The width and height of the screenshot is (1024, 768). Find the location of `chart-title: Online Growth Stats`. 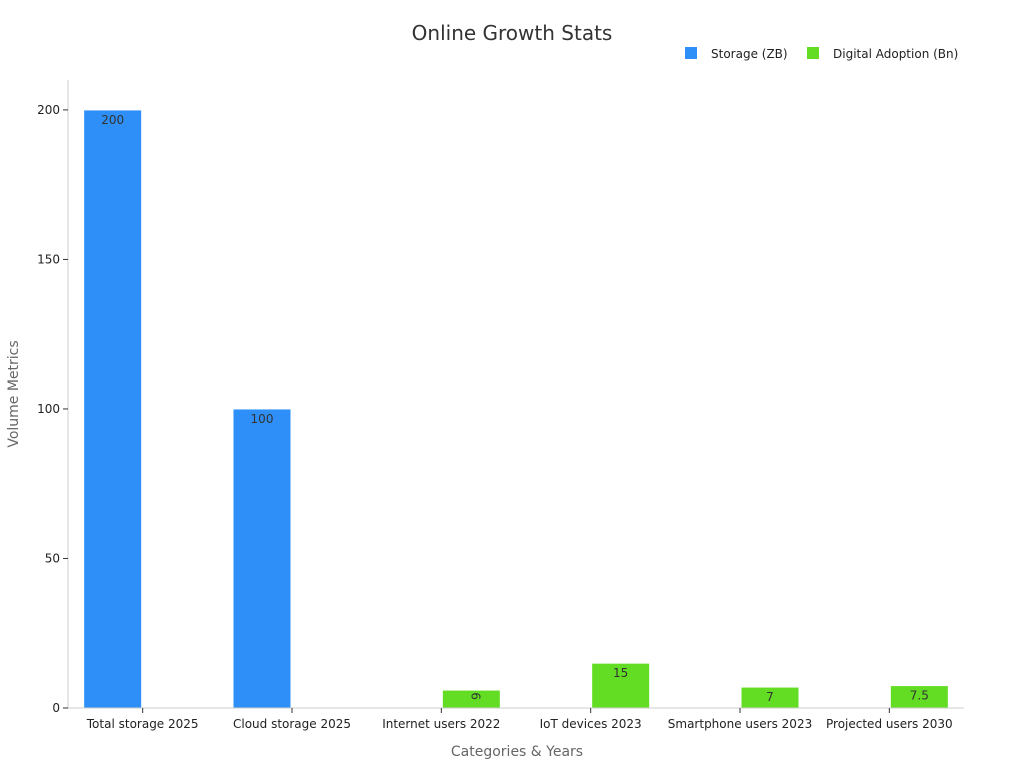

chart-title: Online Growth Stats is located at coordinates (512, 33).